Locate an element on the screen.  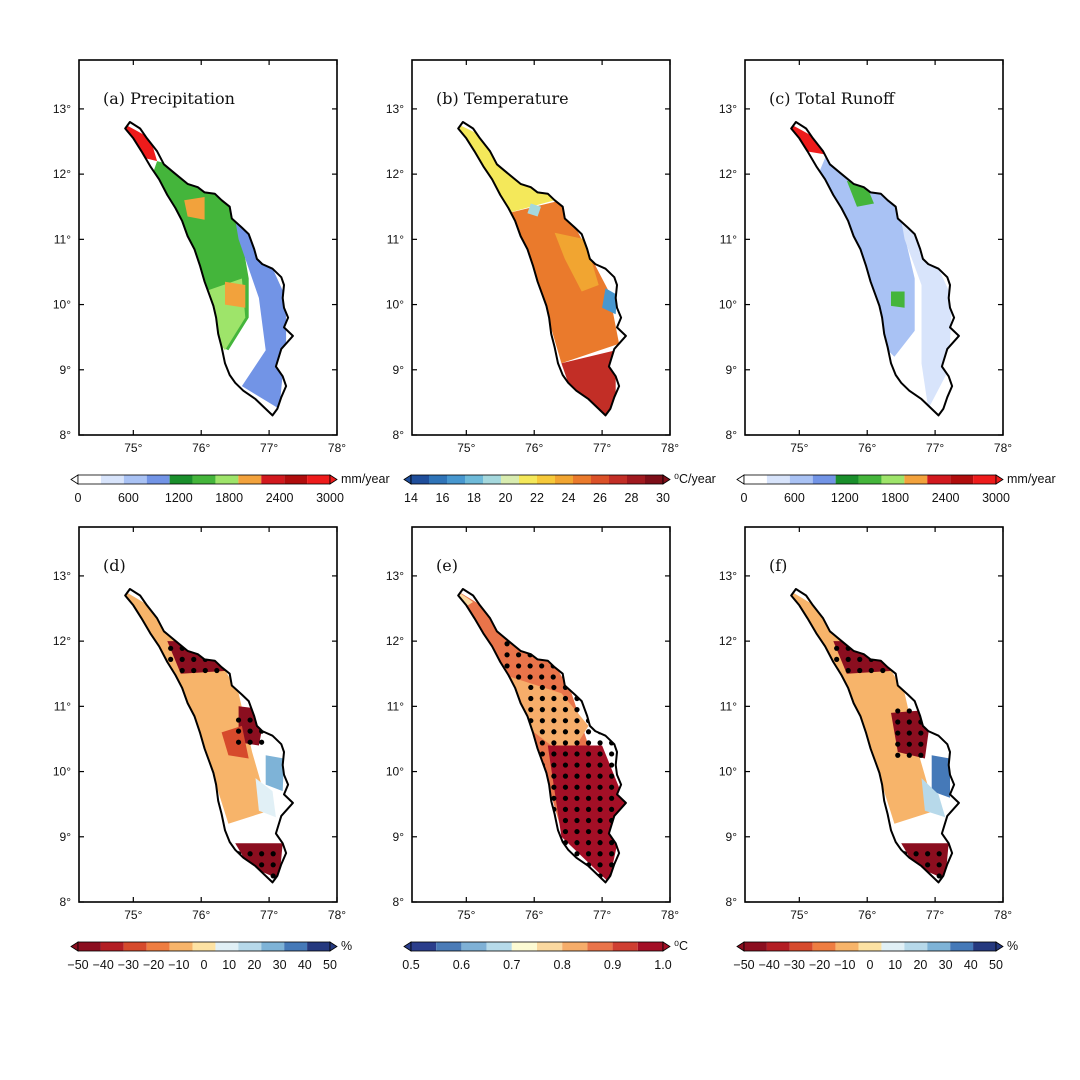
field-shading is located at coordinates (206, 266).